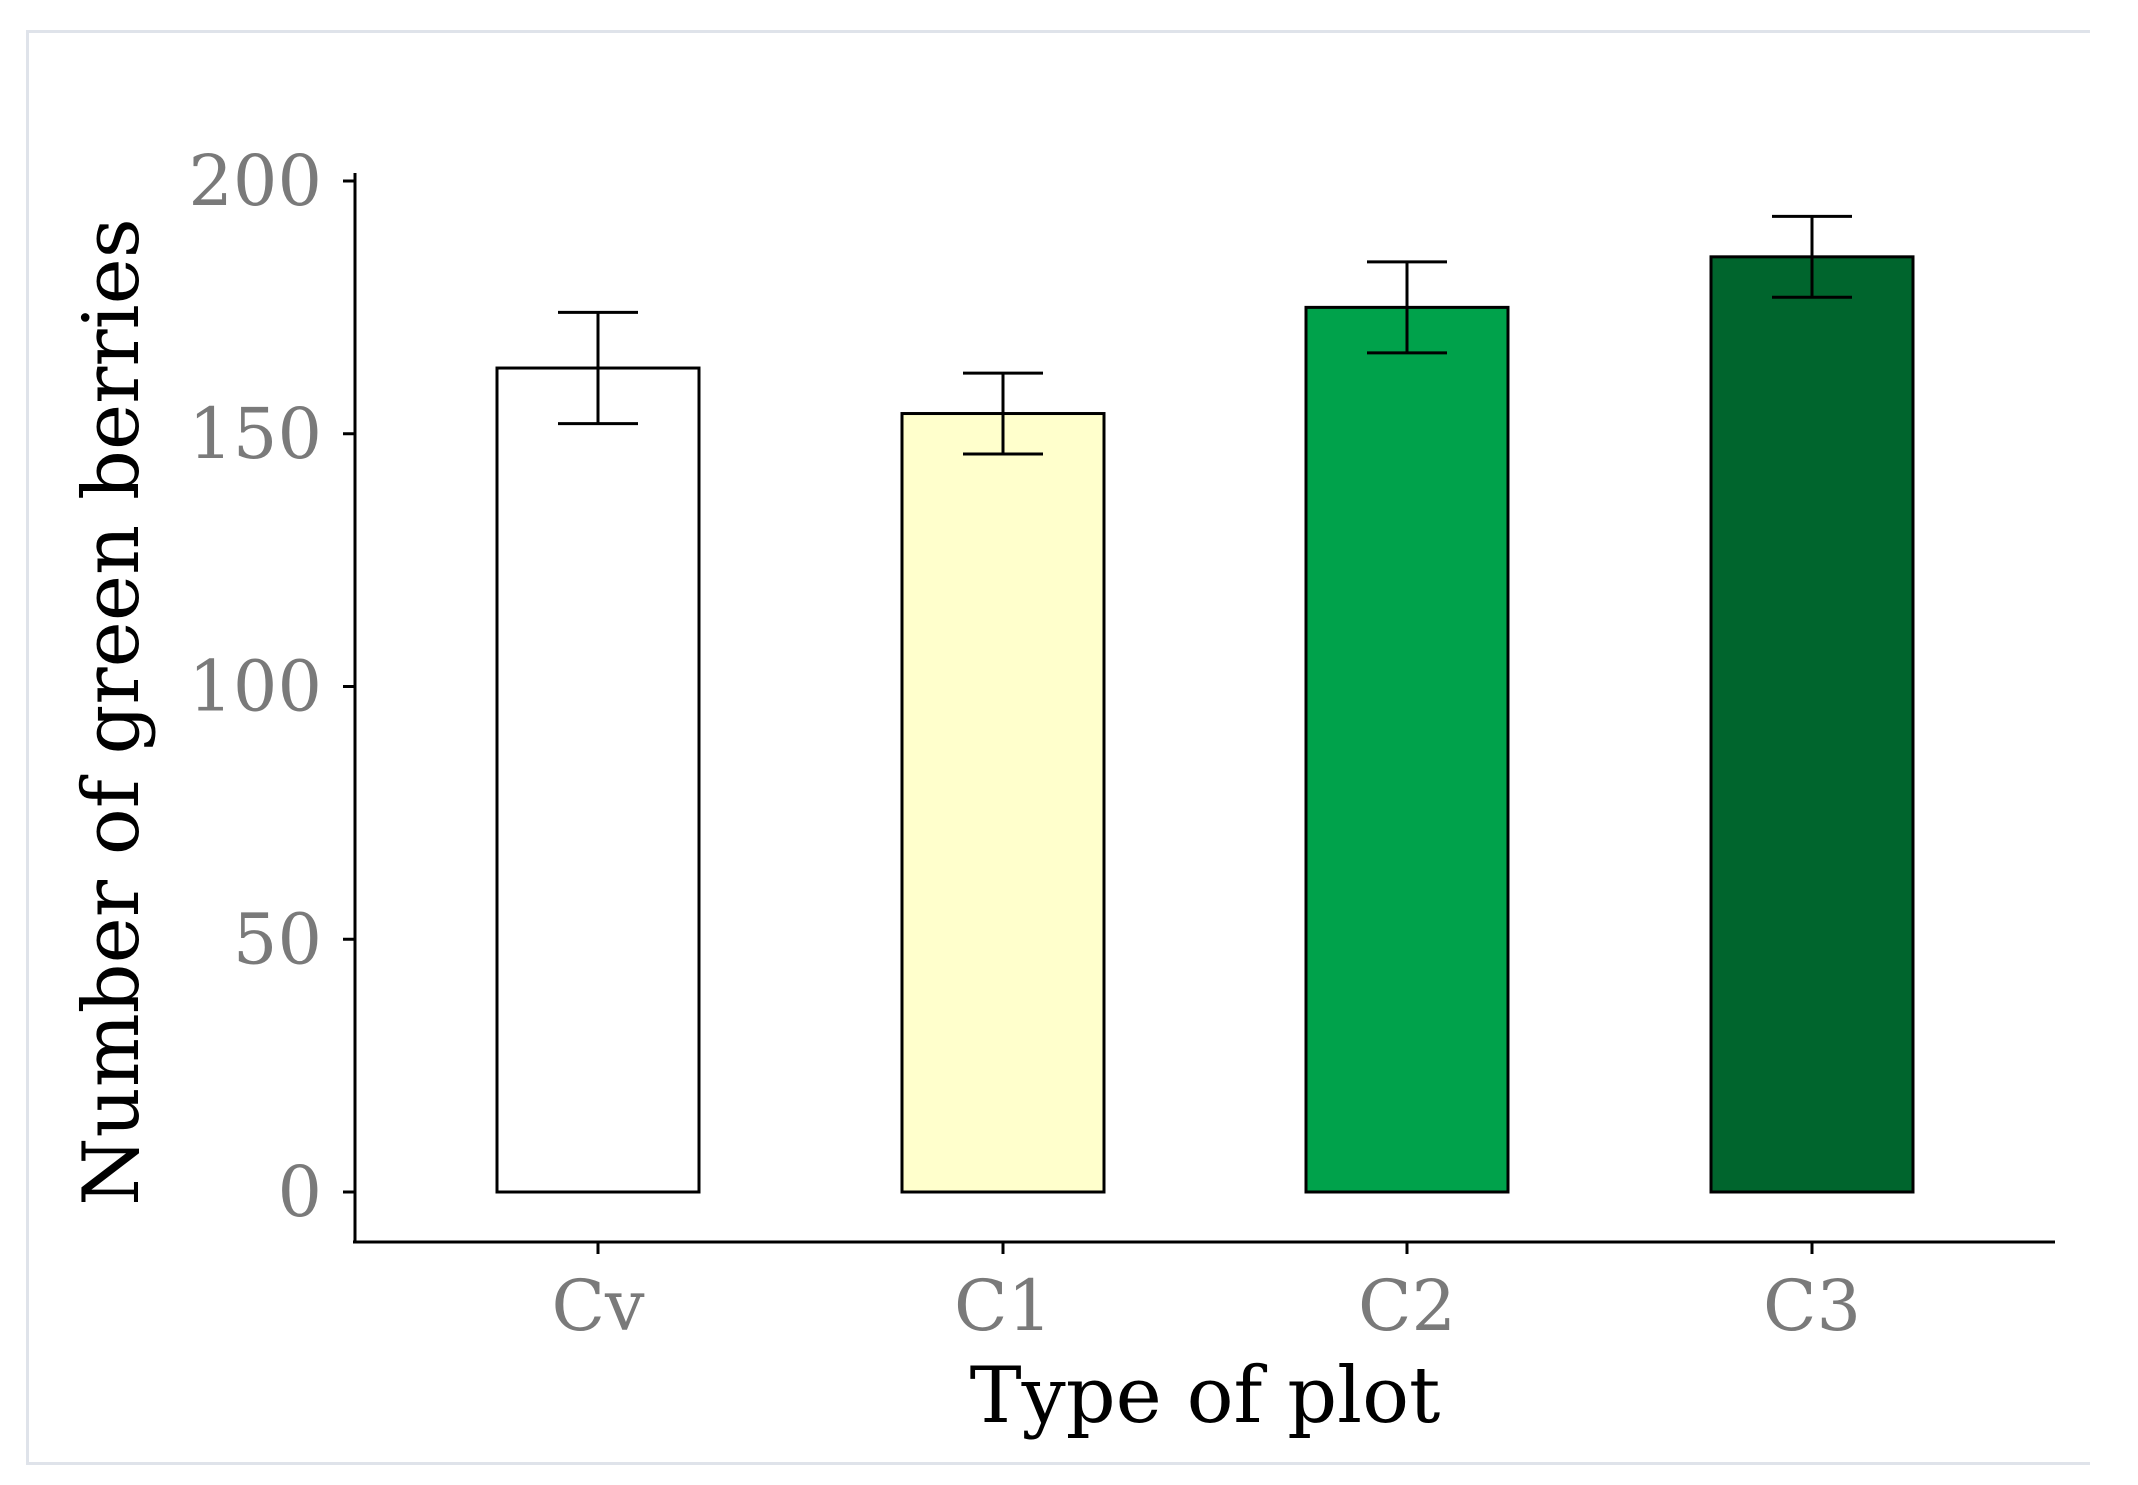  I want to click on error-bar-c3, so click(1812, 256).